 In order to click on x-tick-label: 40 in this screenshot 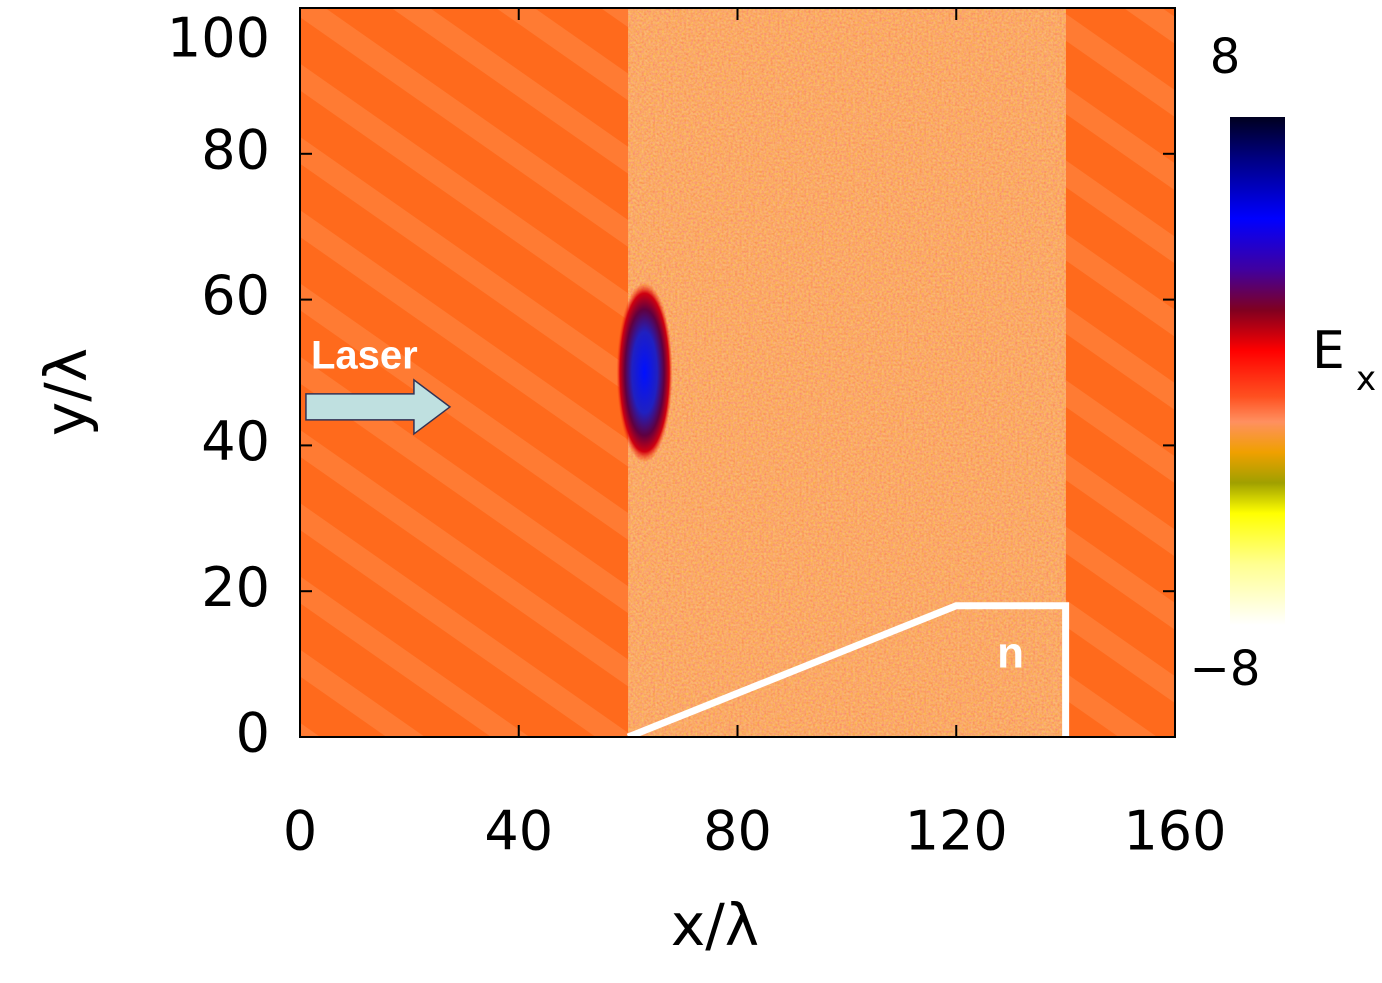, I will do `click(518, 831)`.